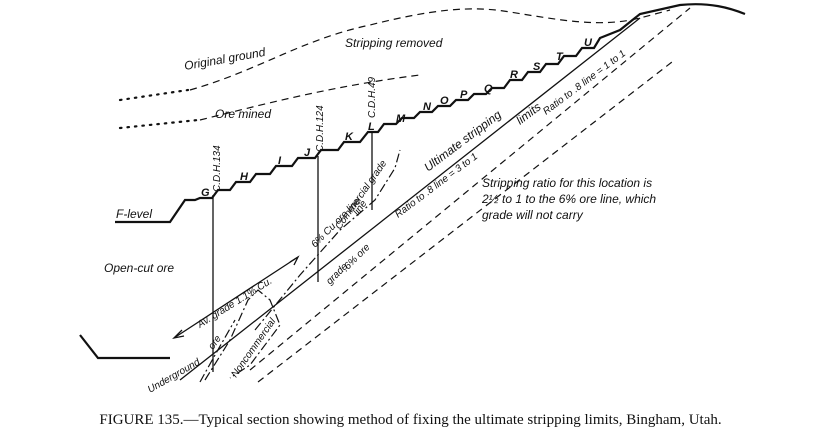  What do you see at coordinates (560, 57) in the screenshot?
I see `bench-letter: T` at bounding box center [560, 57].